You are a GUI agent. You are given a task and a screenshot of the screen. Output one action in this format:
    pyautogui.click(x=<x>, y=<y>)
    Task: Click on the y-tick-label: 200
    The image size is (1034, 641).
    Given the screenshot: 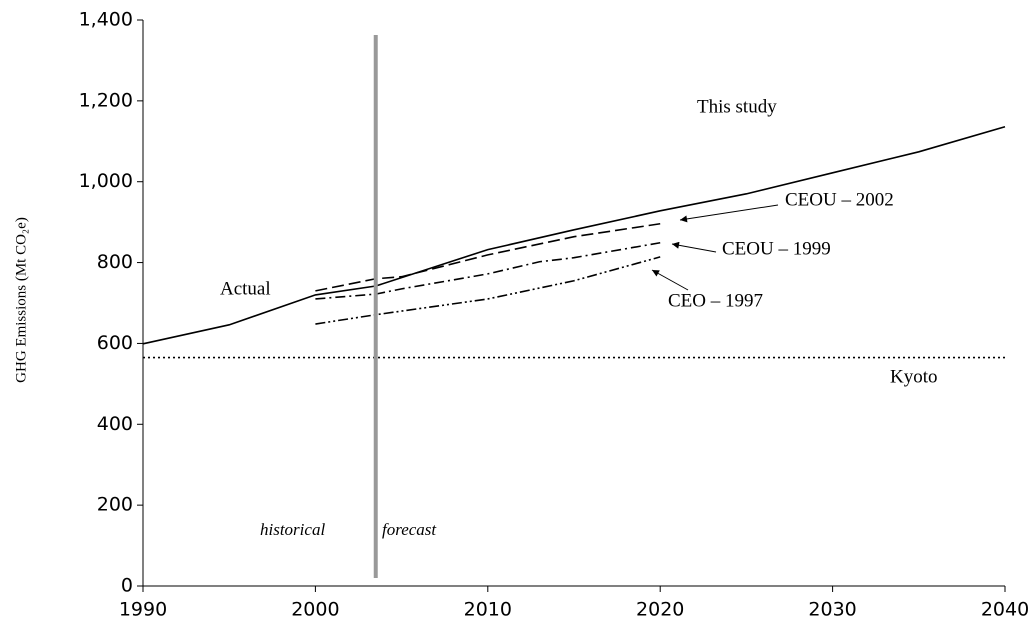 What is the action you would take?
    pyautogui.click(x=115, y=505)
    